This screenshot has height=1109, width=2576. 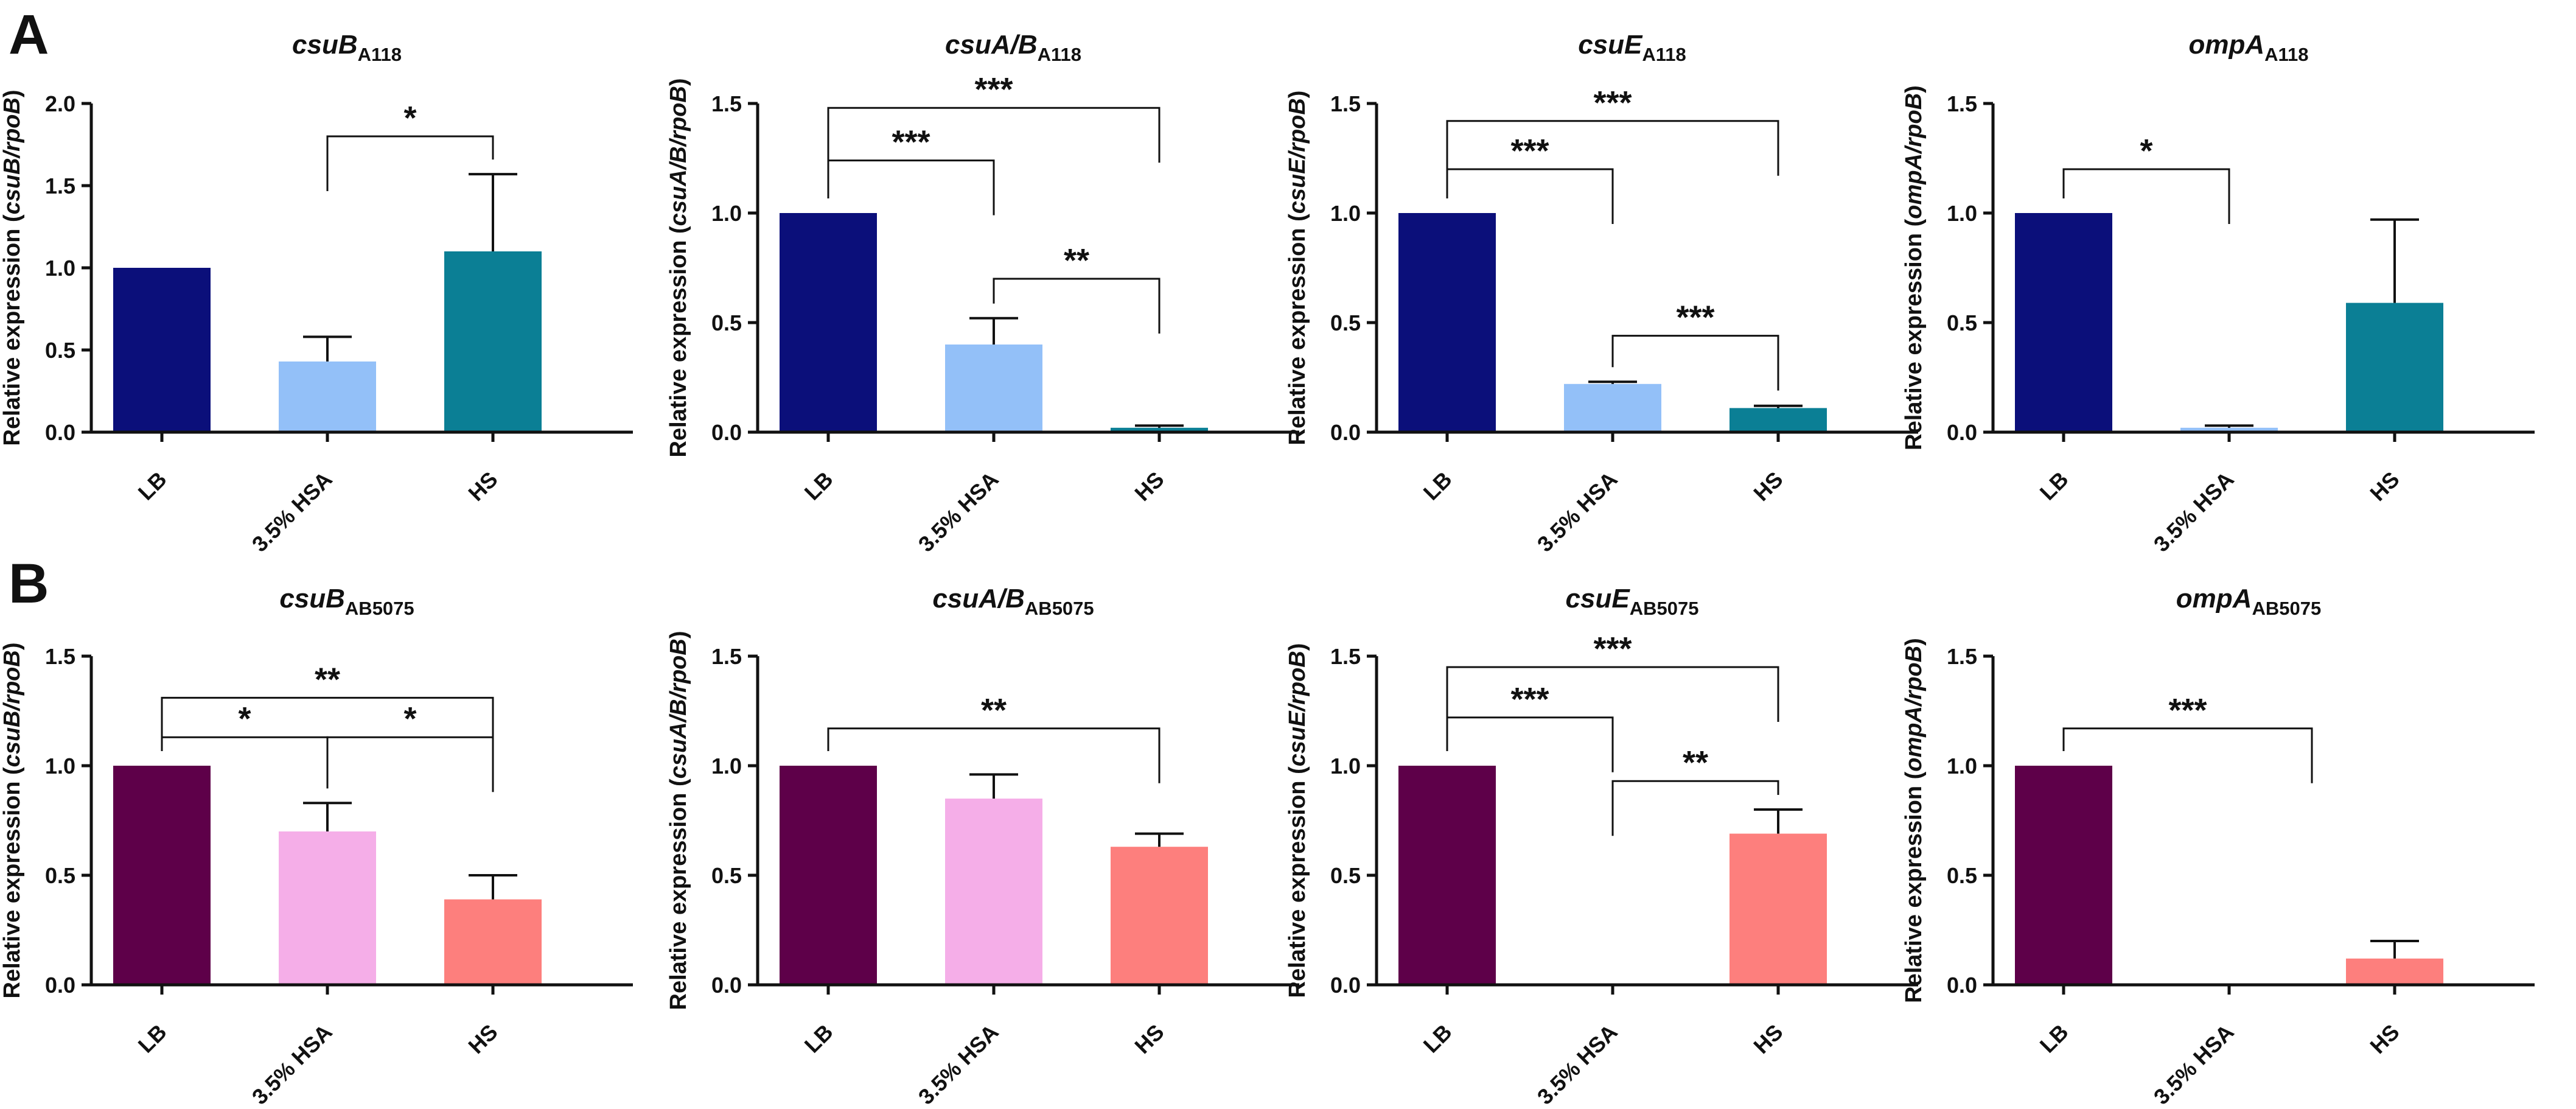 I want to click on chart-title: ompAAB5075, so click(x=2248, y=601).